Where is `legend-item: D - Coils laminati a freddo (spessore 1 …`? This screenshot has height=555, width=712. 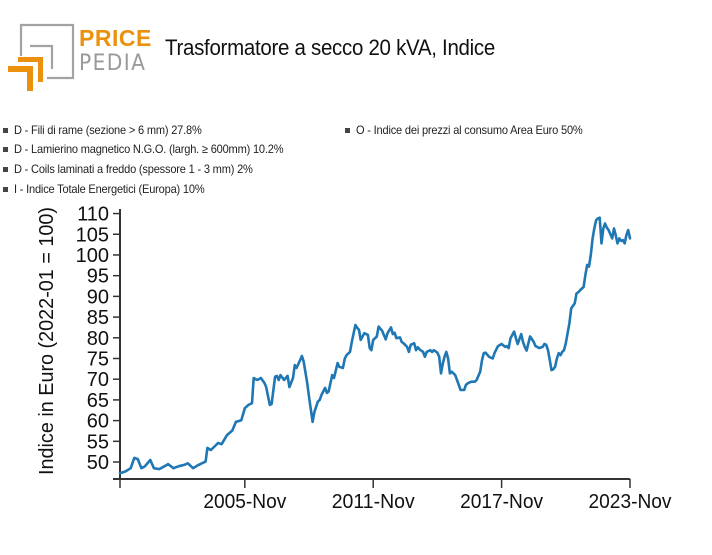
legend-item: D - Coils laminati a freddo (spessore 1 … is located at coordinates (136, 169).